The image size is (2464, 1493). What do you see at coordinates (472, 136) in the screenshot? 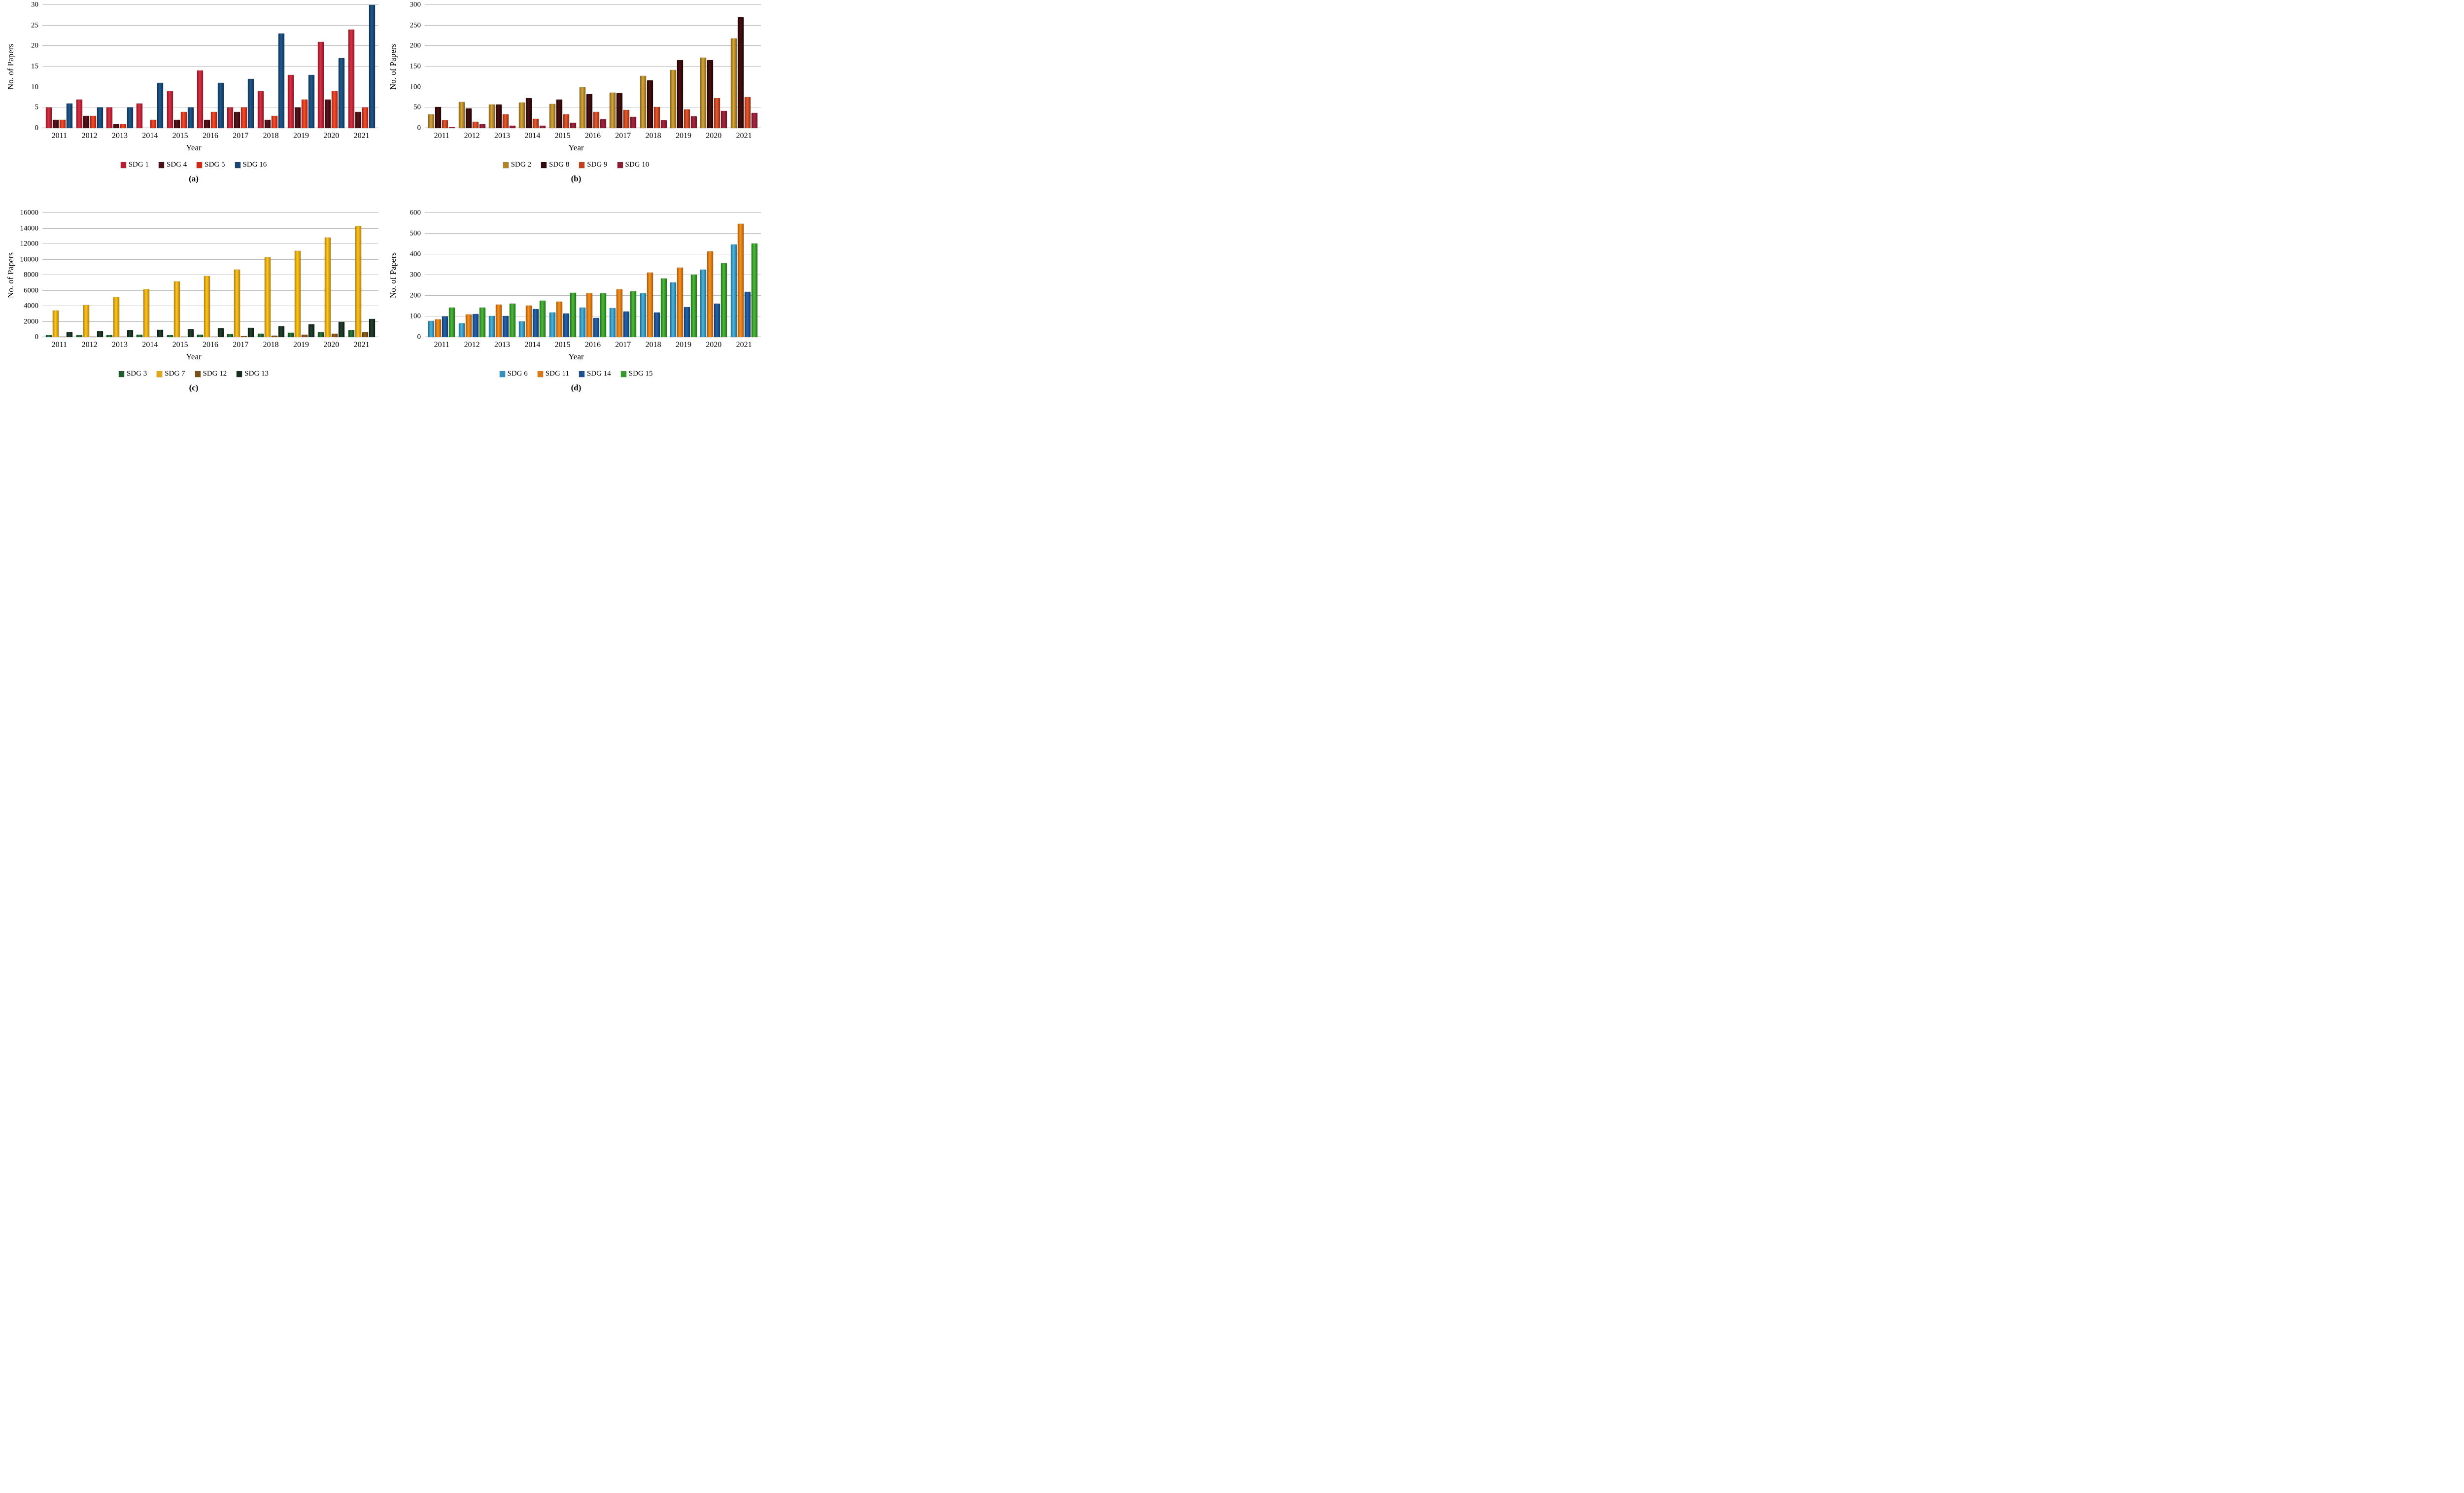
I see `x-axis-tick-label: 2012` at bounding box center [472, 136].